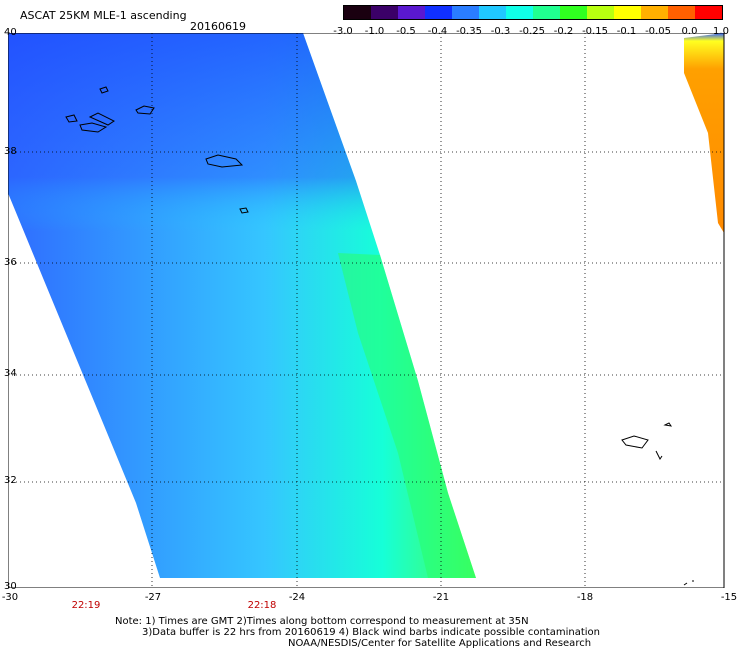 The image size is (740, 650). I want to click on product-title: ASCAT 25KM MLE-1 ascending, so click(103, 15).